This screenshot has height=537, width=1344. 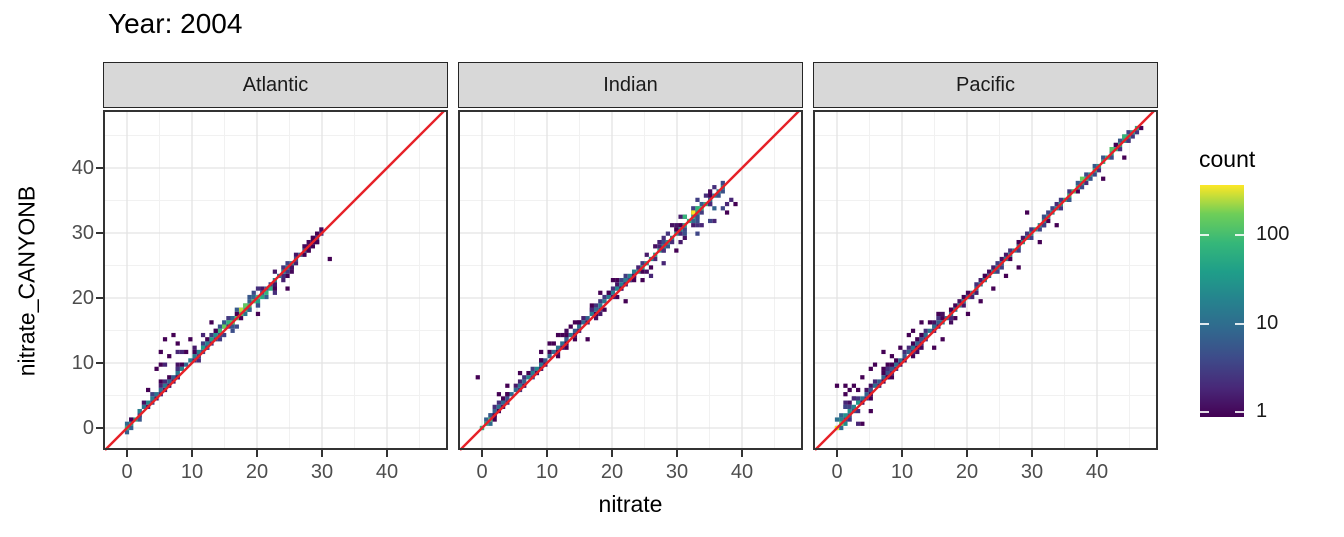 I want to click on x-tick-label: 40, so click(x=1097, y=472).